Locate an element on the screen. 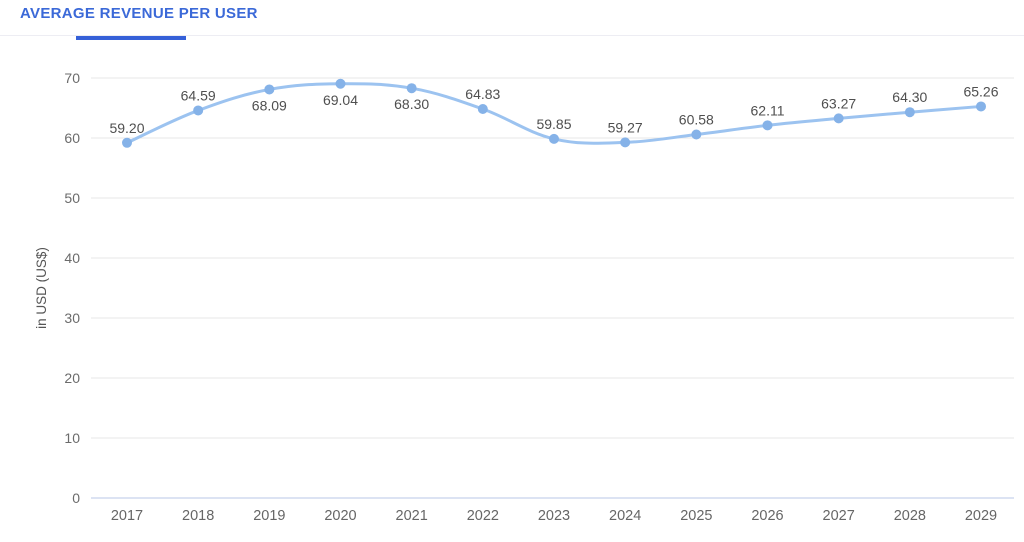 This screenshot has width=1024, height=542. y-axis-title: in USD (US$) is located at coordinates (41, 288).